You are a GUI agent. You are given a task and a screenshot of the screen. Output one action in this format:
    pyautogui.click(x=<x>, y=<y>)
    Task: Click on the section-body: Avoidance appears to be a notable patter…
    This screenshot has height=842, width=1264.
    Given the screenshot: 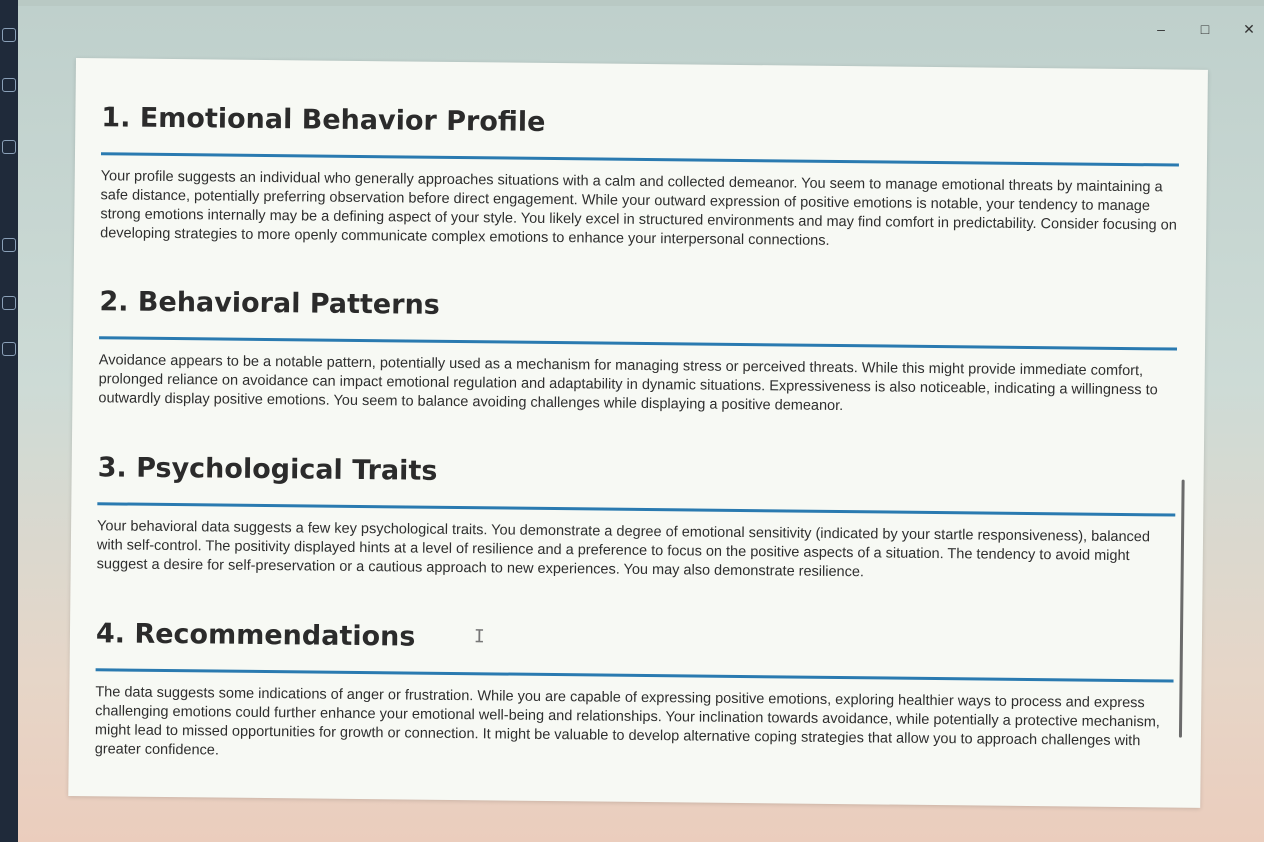 What is the action you would take?
    pyautogui.click(x=628, y=383)
    